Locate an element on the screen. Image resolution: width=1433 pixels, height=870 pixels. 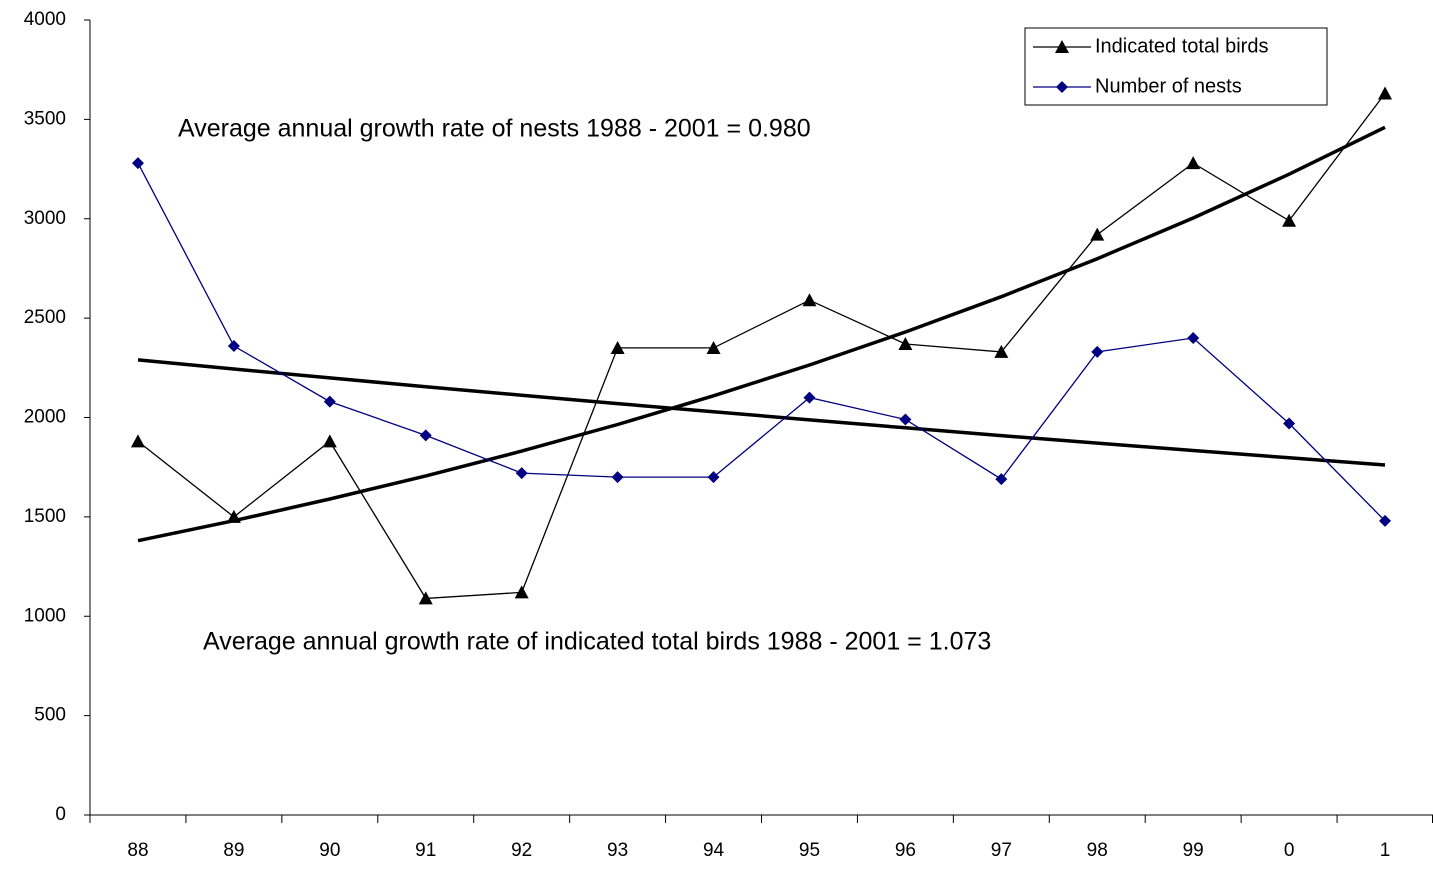
x-tick-label: 91 is located at coordinates (425, 850).